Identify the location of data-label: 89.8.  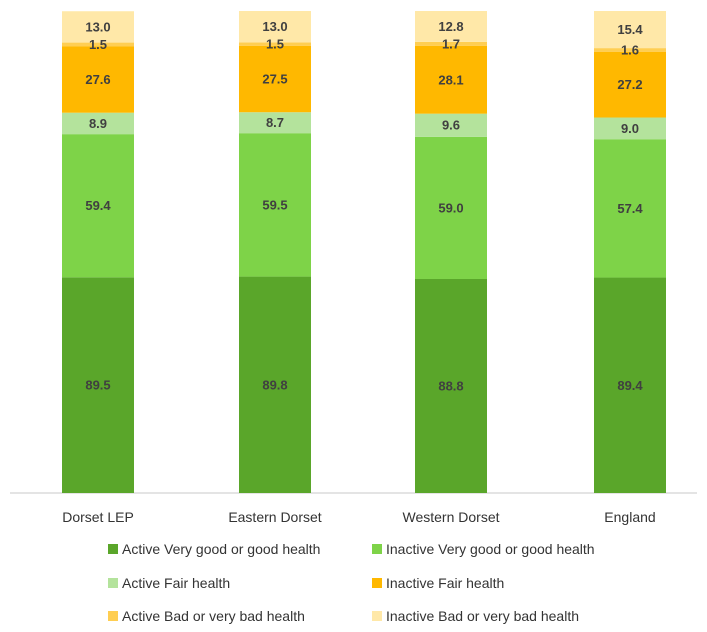
(274, 384).